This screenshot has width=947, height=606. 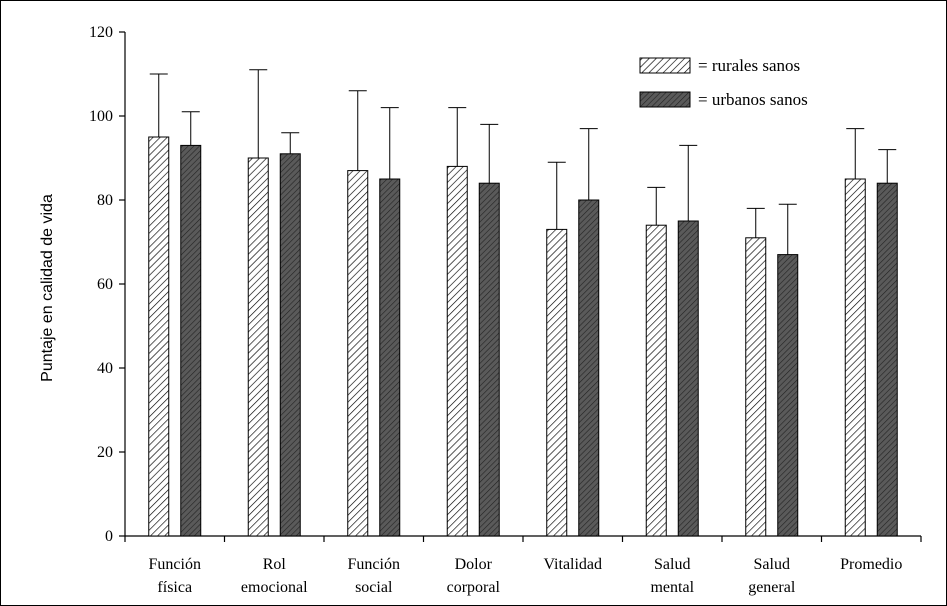 What do you see at coordinates (749, 65) in the screenshot?
I see `legend-label: = rurales sanos` at bounding box center [749, 65].